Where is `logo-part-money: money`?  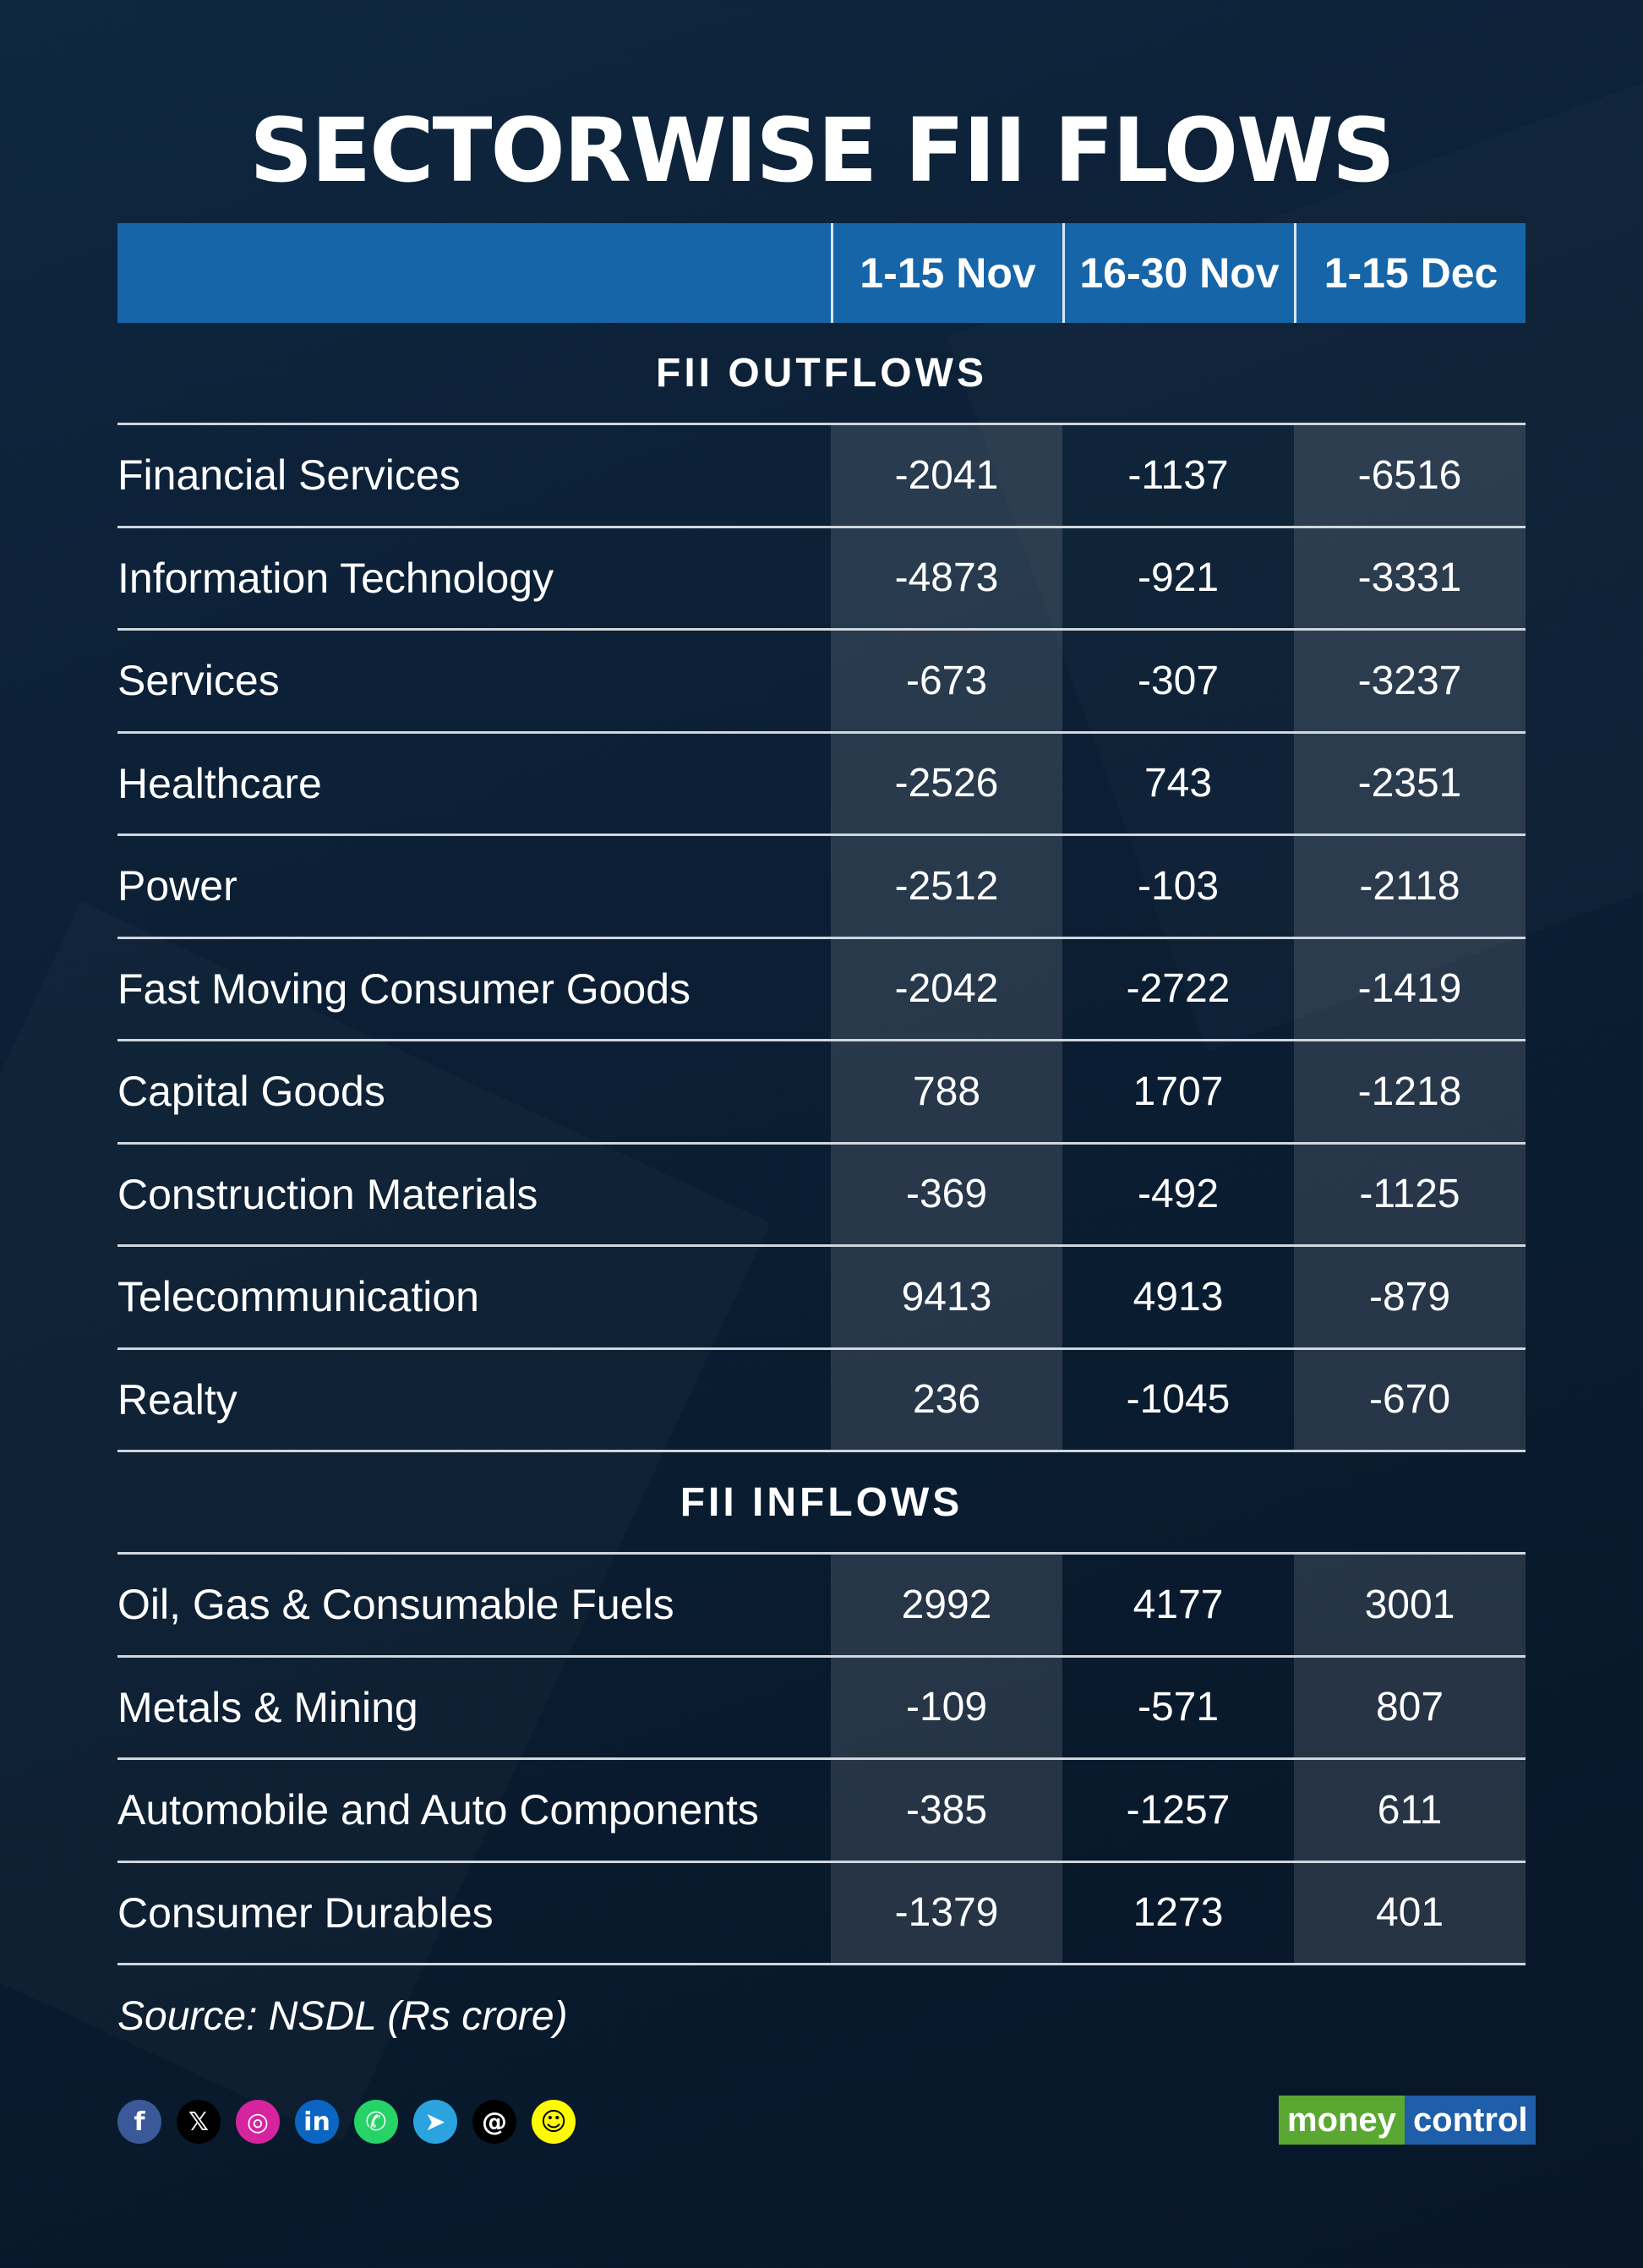
logo-part-money: money is located at coordinates (1342, 2120).